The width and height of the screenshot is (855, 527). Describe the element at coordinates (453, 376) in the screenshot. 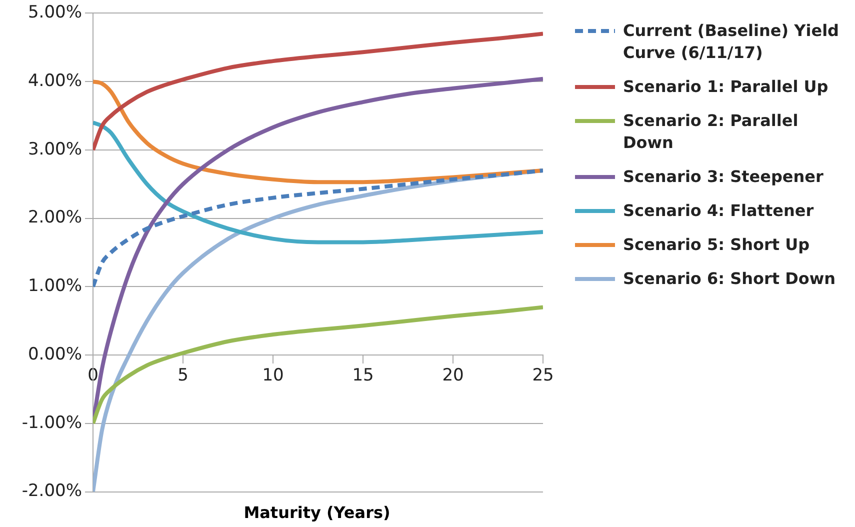

I see `x-tick-label: 20` at that location.